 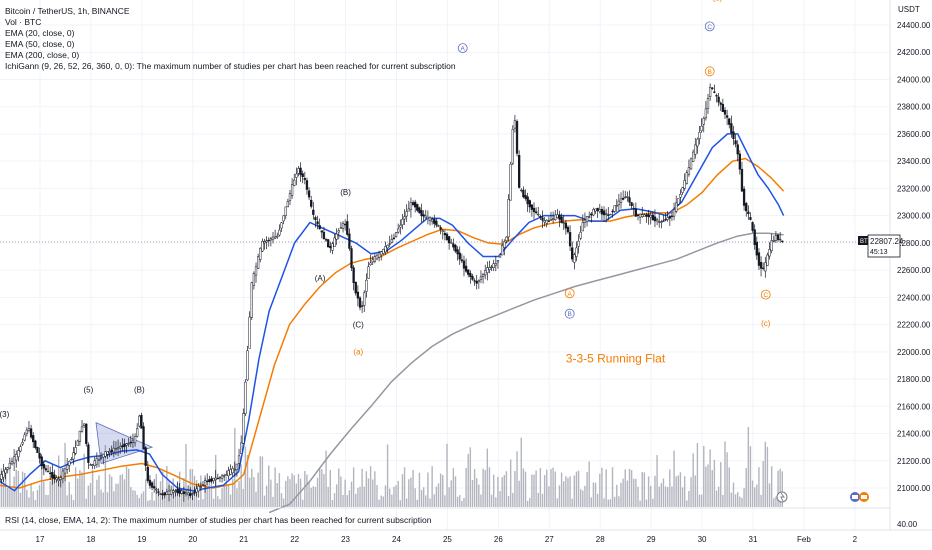 I want to click on legend-ema50: EMA (50, close, 0), so click(x=40, y=44).